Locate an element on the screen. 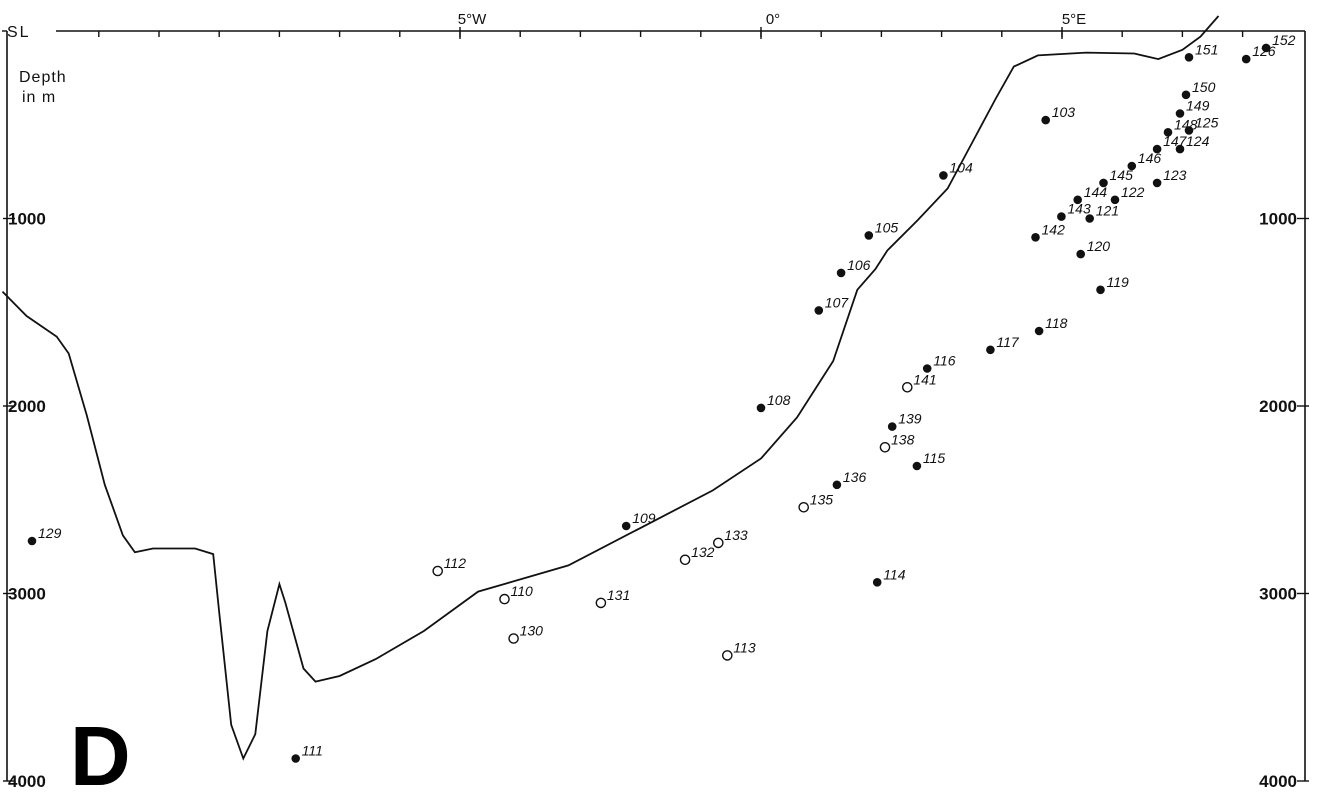  station-label-147: 147 is located at coordinates (1175, 141).